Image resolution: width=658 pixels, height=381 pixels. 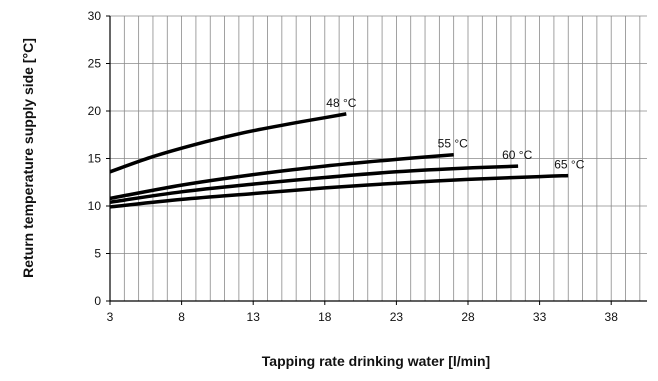 What do you see at coordinates (325, 317) in the screenshot?
I see `x-tick-label: 18` at bounding box center [325, 317].